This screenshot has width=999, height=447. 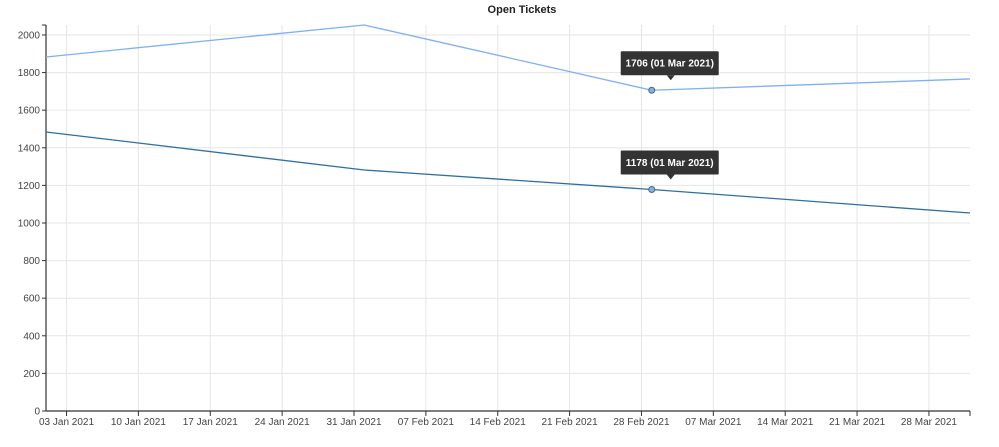 What do you see at coordinates (713, 422) in the screenshot?
I see `x-tick-label: 07 Mar 2021` at bounding box center [713, 422].